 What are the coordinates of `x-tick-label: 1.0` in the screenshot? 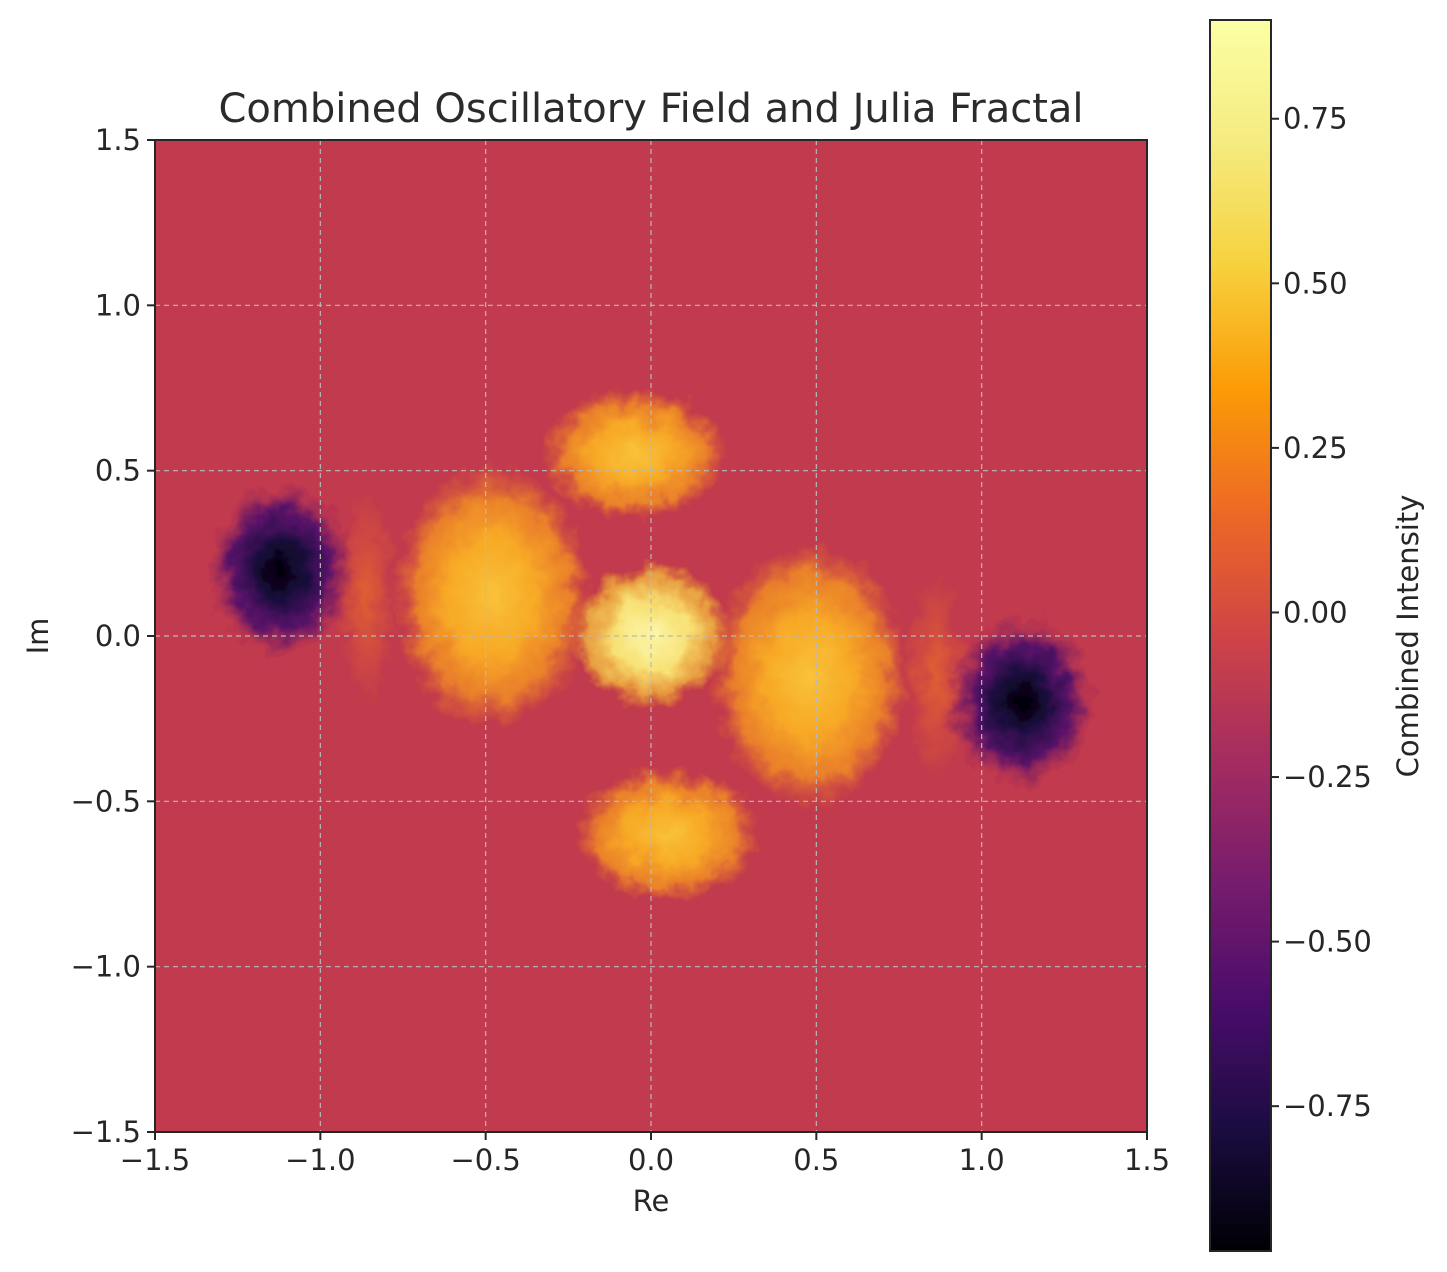 It's located at (982, 1160).